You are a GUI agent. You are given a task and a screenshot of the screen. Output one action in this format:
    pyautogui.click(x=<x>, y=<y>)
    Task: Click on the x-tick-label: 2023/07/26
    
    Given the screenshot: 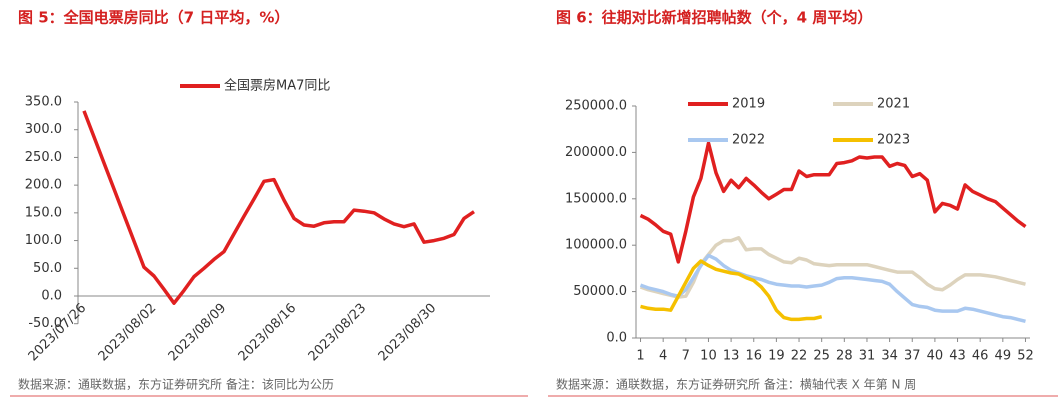 What is the action you would take?
    pyautogui.click(x=58, y=333)
    